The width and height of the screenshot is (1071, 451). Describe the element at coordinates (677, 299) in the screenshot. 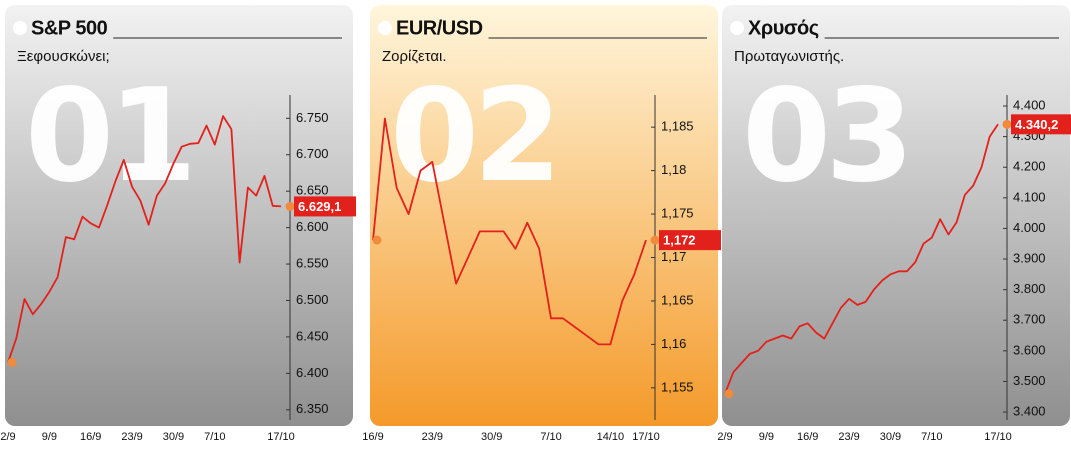

I see `y-tick-label: 1,165` at that location.